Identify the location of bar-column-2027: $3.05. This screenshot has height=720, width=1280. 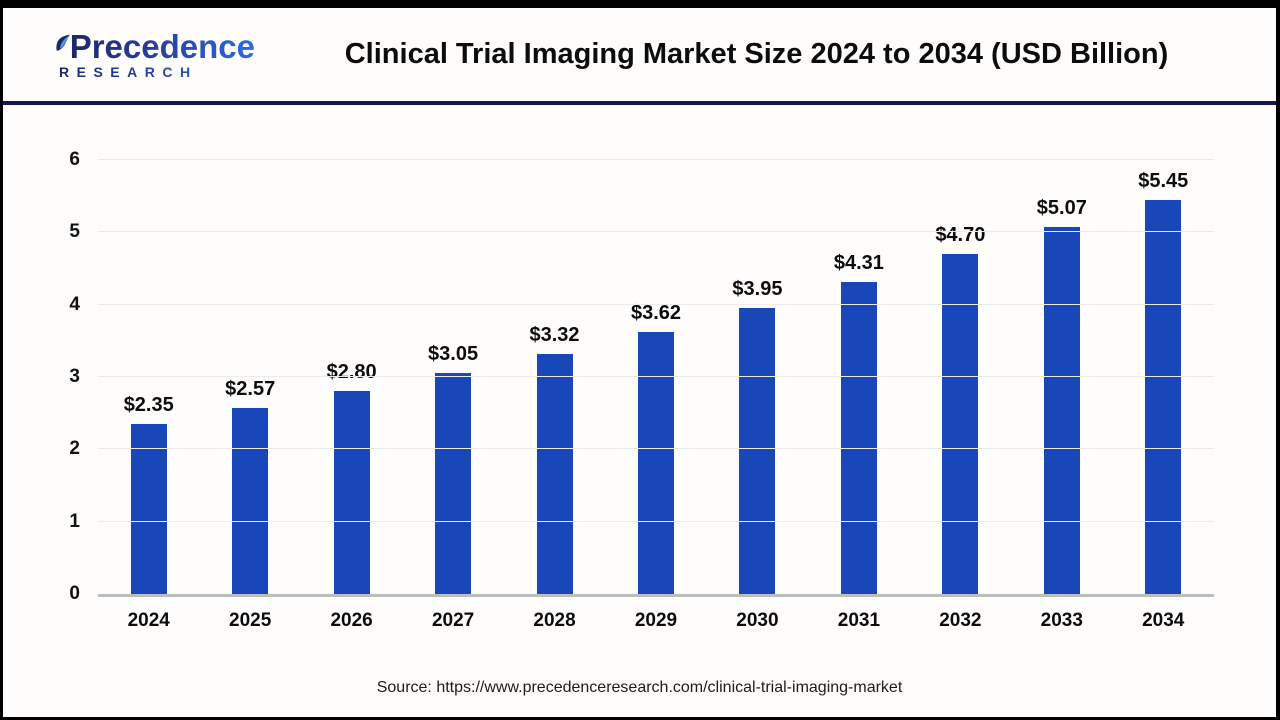
(453, 377).